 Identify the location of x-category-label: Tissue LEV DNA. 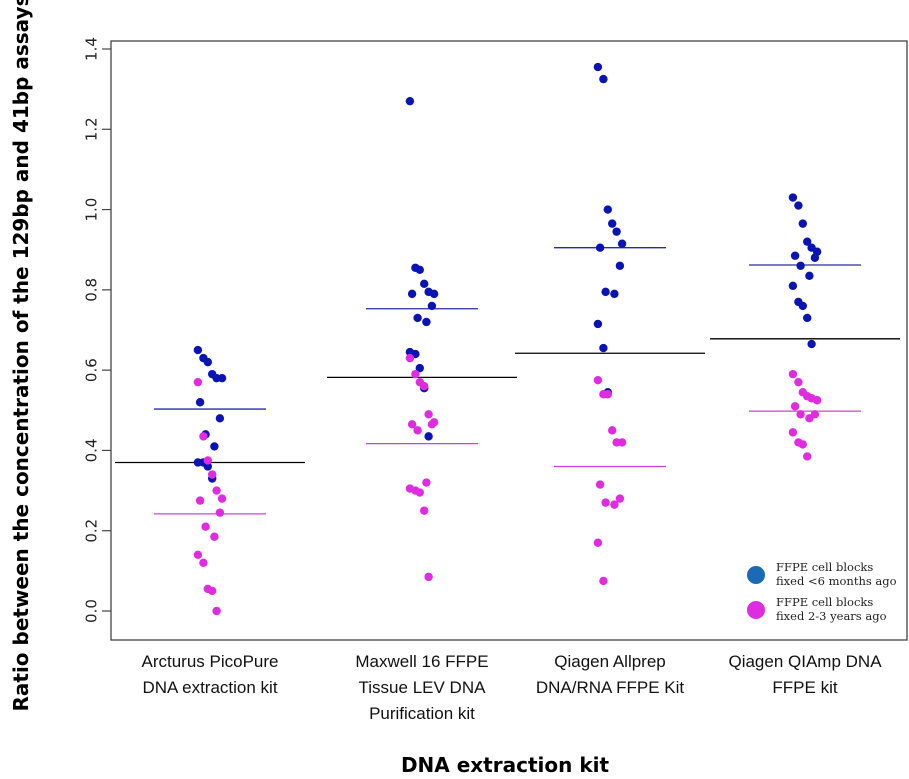
(423, 687).